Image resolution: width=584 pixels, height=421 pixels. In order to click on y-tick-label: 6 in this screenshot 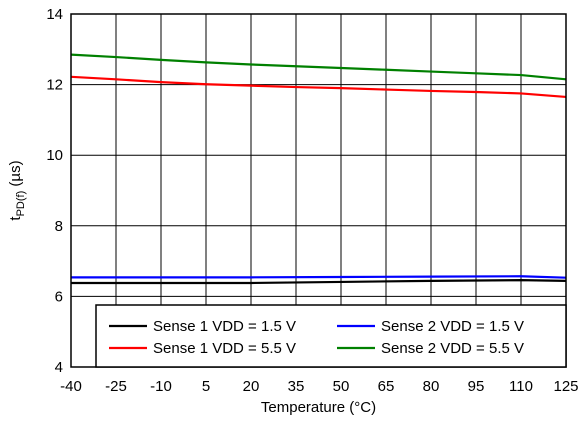, I will do `click(59, 296)`.